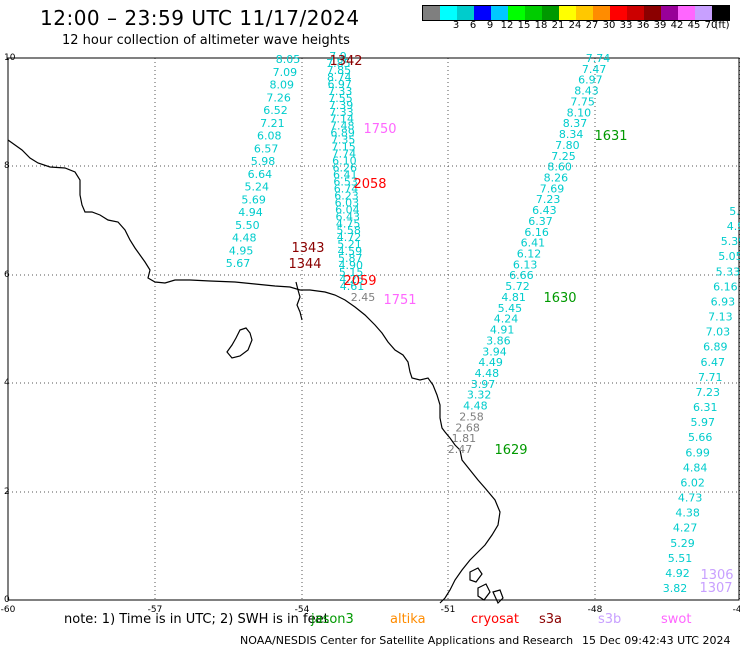 This screenshot has width=740, height=650. What do you see at coordinates (556, 177) in the screenshot?
I see `wave-height-value: 8.26` at bounding box center [556, 177].